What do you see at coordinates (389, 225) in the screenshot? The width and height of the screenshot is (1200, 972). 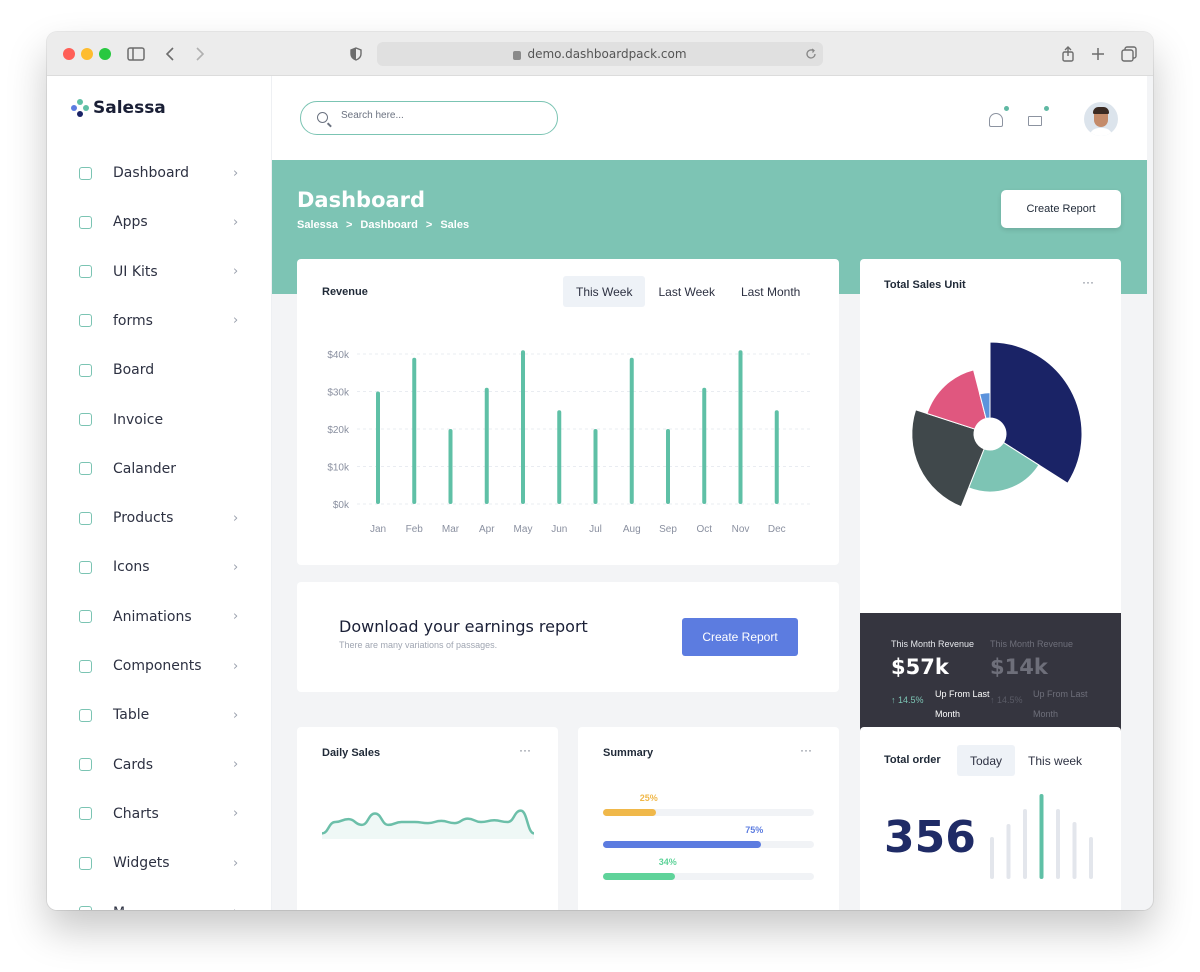 I see `breadcrumb-item: Dashboard` at bounding box center [389, 225].